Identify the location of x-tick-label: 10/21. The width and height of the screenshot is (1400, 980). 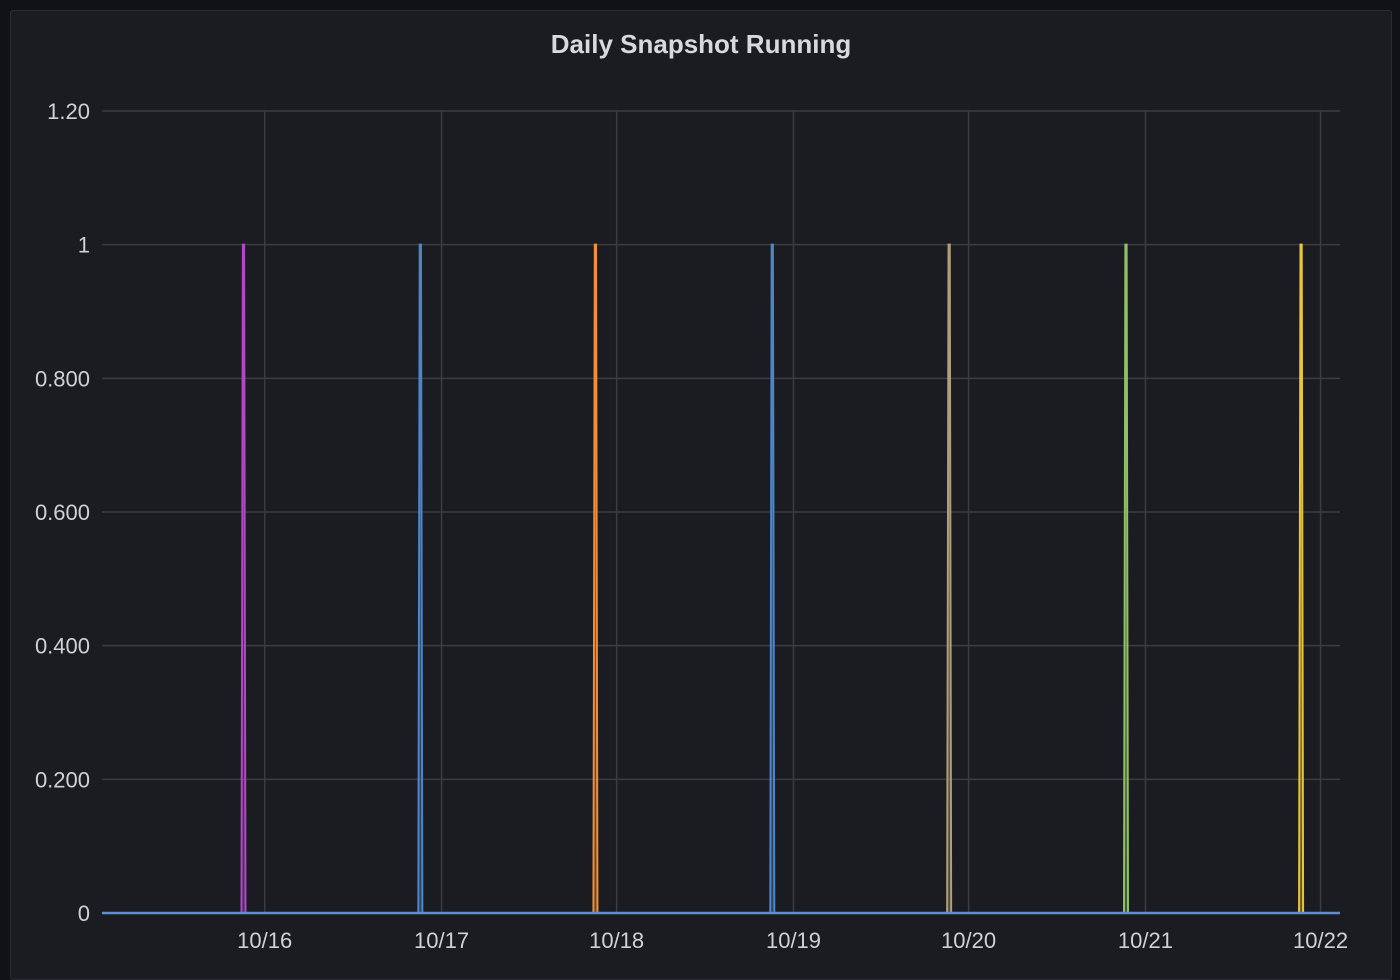
(1145, 940).